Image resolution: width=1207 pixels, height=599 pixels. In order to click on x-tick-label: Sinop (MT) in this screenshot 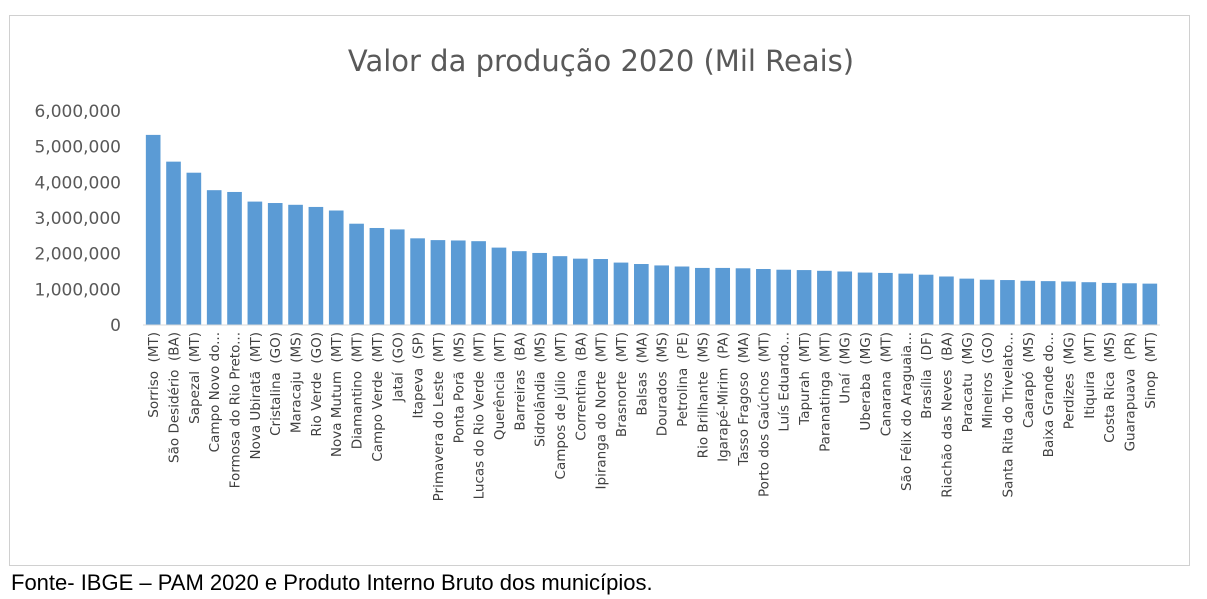, I will do `click(1151, 370)`.